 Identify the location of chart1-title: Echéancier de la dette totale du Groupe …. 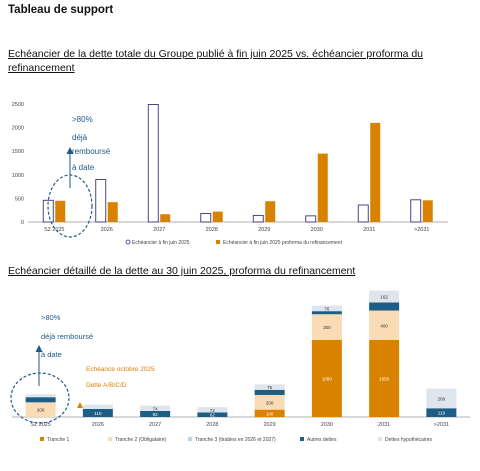
(216, 61).